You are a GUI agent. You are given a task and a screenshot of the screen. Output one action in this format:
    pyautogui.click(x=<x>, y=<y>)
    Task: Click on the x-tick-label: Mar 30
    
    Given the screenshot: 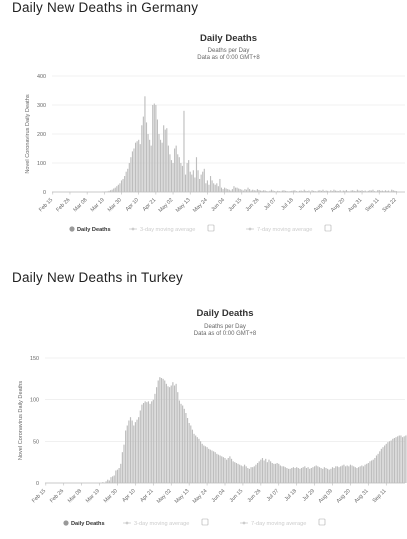 What is the action you would take?
    pyautogui.click(x=111, y=496)
    